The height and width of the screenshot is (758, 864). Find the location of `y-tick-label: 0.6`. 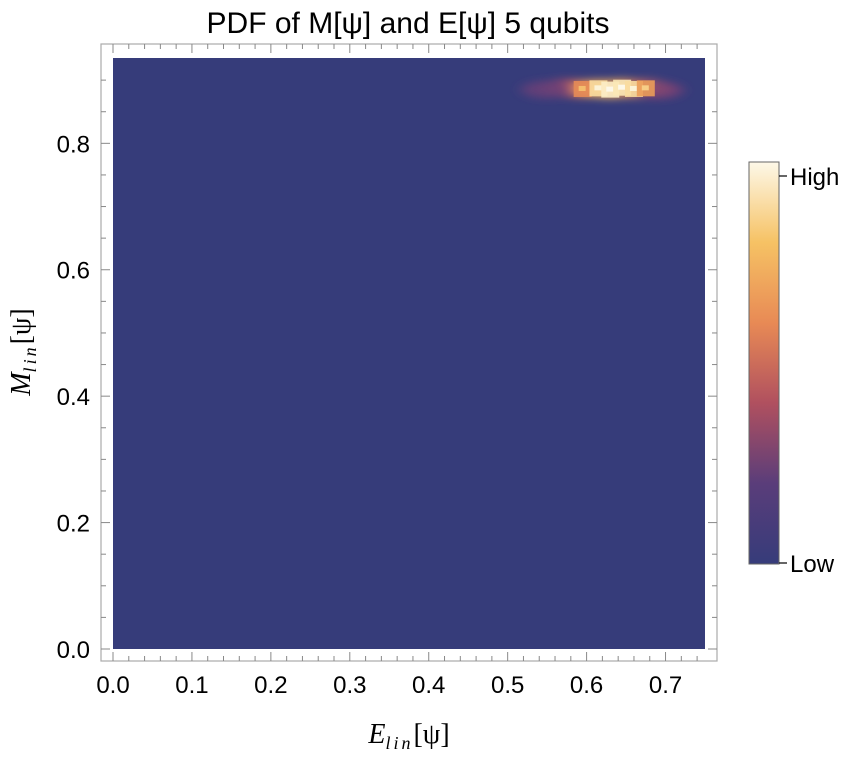

y-tick-label: 0.6 is located at coordinates (73, 271).